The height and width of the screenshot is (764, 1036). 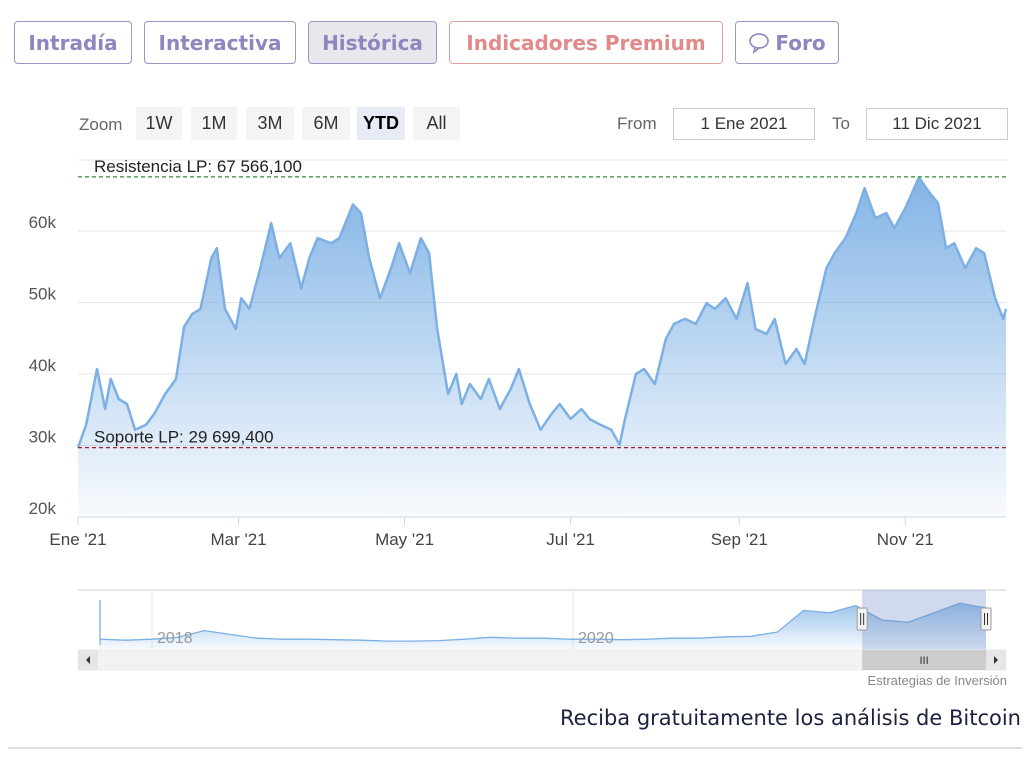 I want to click on navigator-handle-left, so click(x=862, y=619).